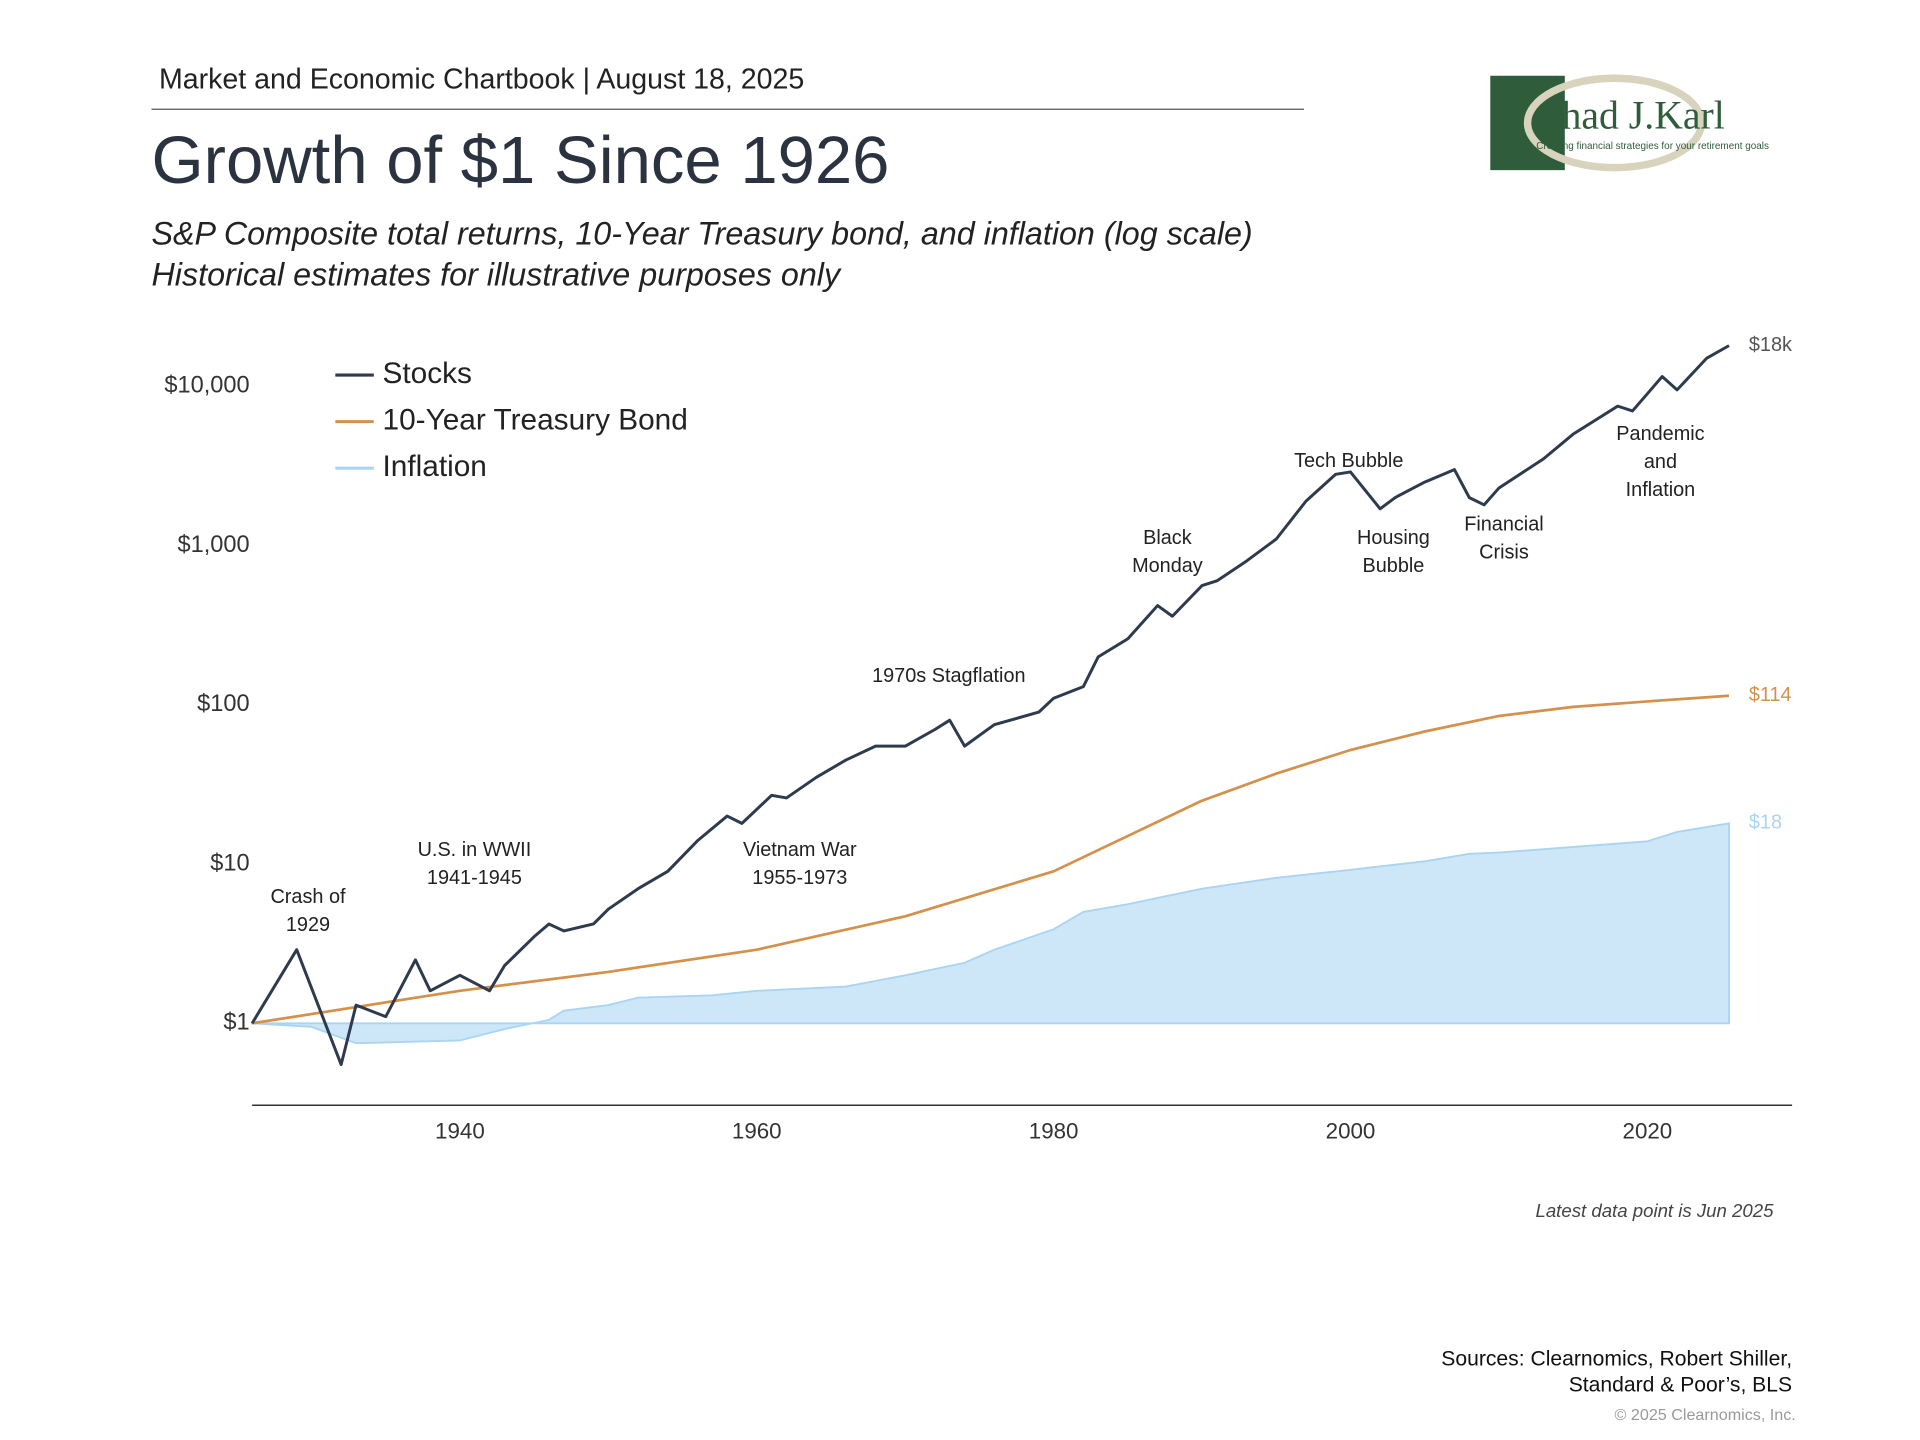 The image size is (1920, 1440). Describe the element at coordinates (1648, 1131) in the screenshot. I see `x-tick-label: 2020` at that location.